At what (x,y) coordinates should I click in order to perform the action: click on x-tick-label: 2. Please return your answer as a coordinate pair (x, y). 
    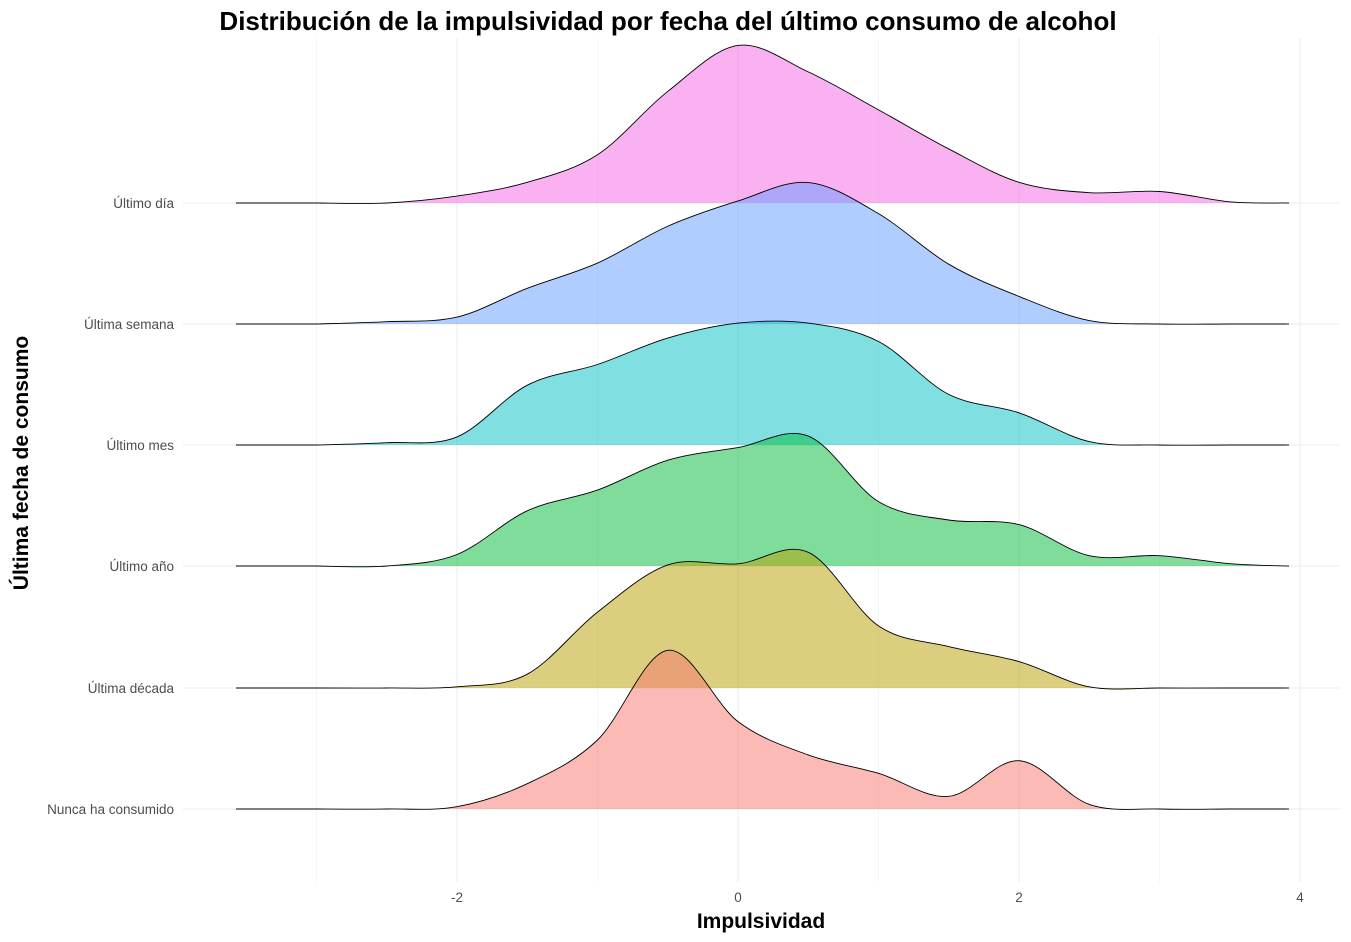
    Looking at the image, I should click on (1019, 897).